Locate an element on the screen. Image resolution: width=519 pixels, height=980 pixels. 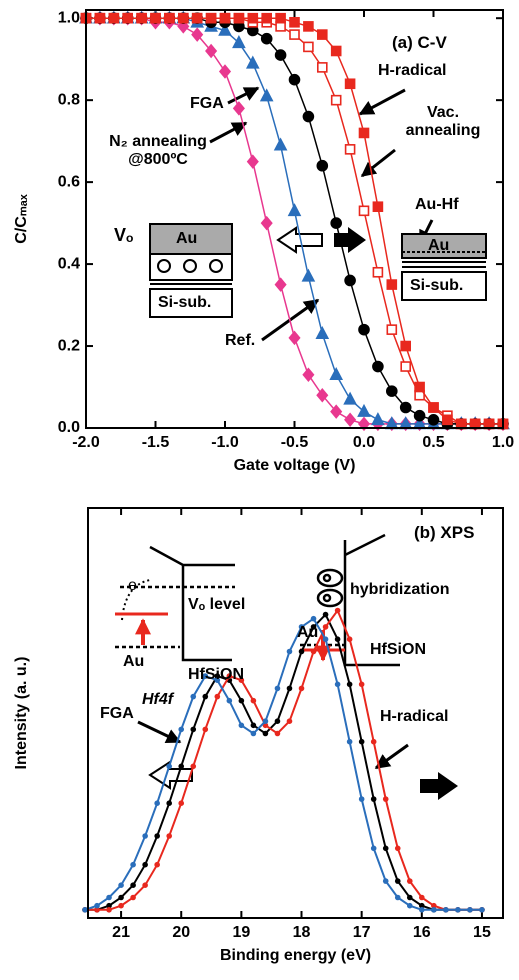
x-tick-label: 15 is located at coordinates (482, 932).